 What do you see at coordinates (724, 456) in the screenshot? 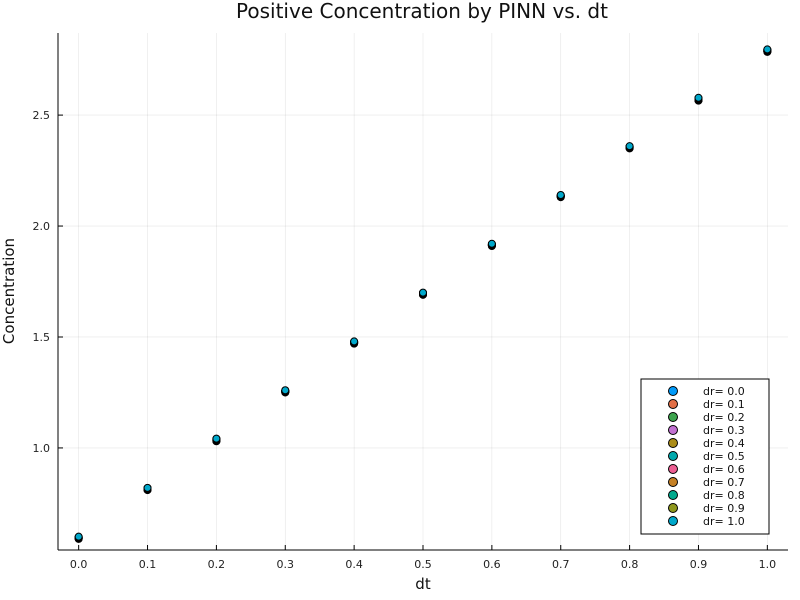
I see `legend-label: dr= 0.5` at bounding box center [724, 456].